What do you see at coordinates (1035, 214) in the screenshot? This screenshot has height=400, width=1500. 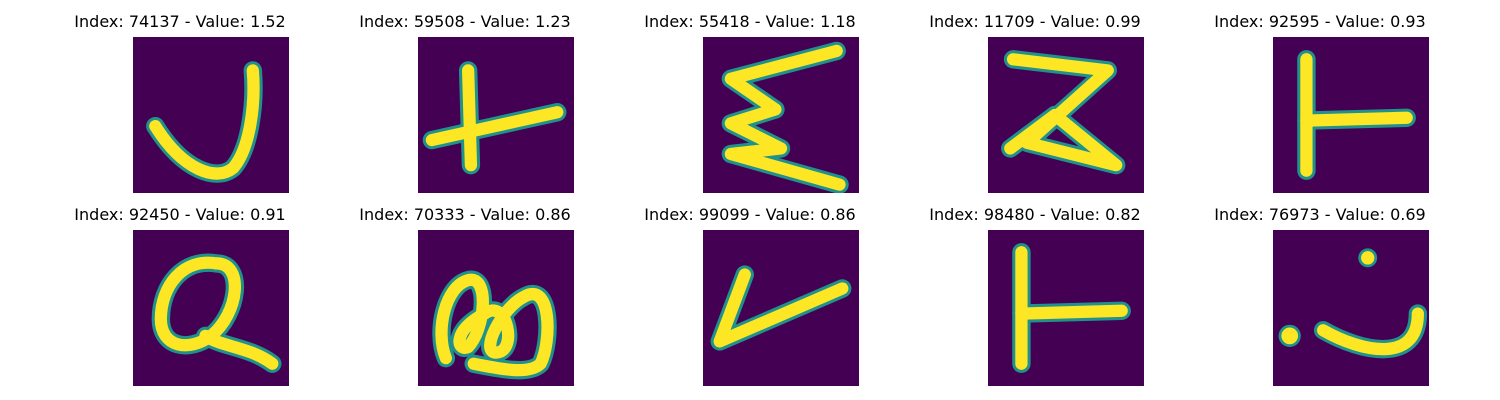 I see `panel-title: Index: 98480 - Value: 0.82` at bounding box center [1035, 214].